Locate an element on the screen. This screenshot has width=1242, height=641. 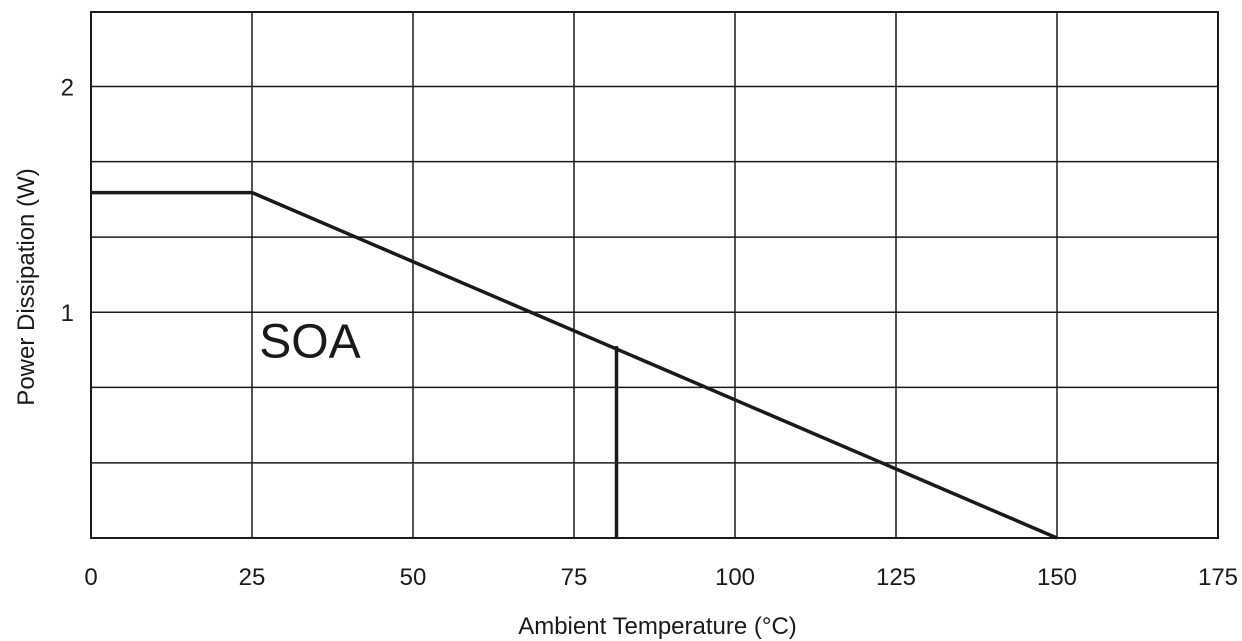
x-tick-label: 50 is located at coordinates (413, 577).